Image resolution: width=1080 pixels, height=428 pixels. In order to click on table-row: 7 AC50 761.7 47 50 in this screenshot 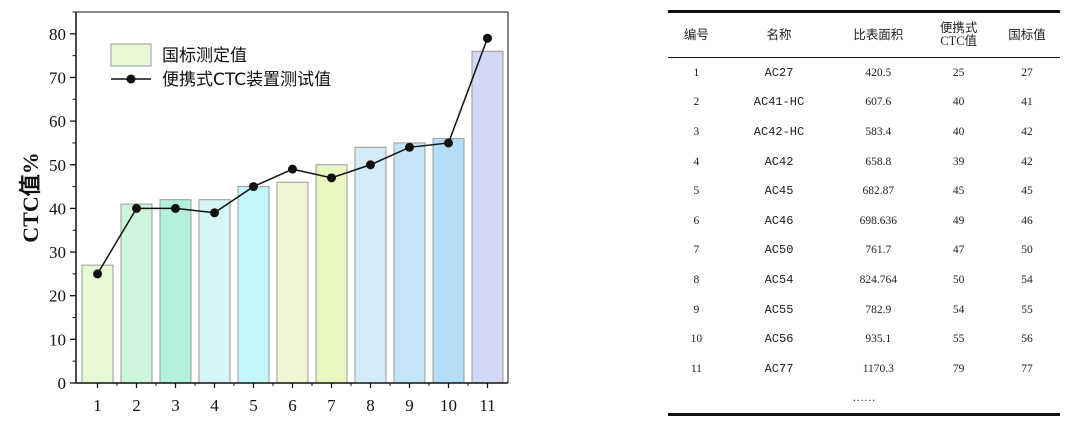, I will do `click(864, 251)`.